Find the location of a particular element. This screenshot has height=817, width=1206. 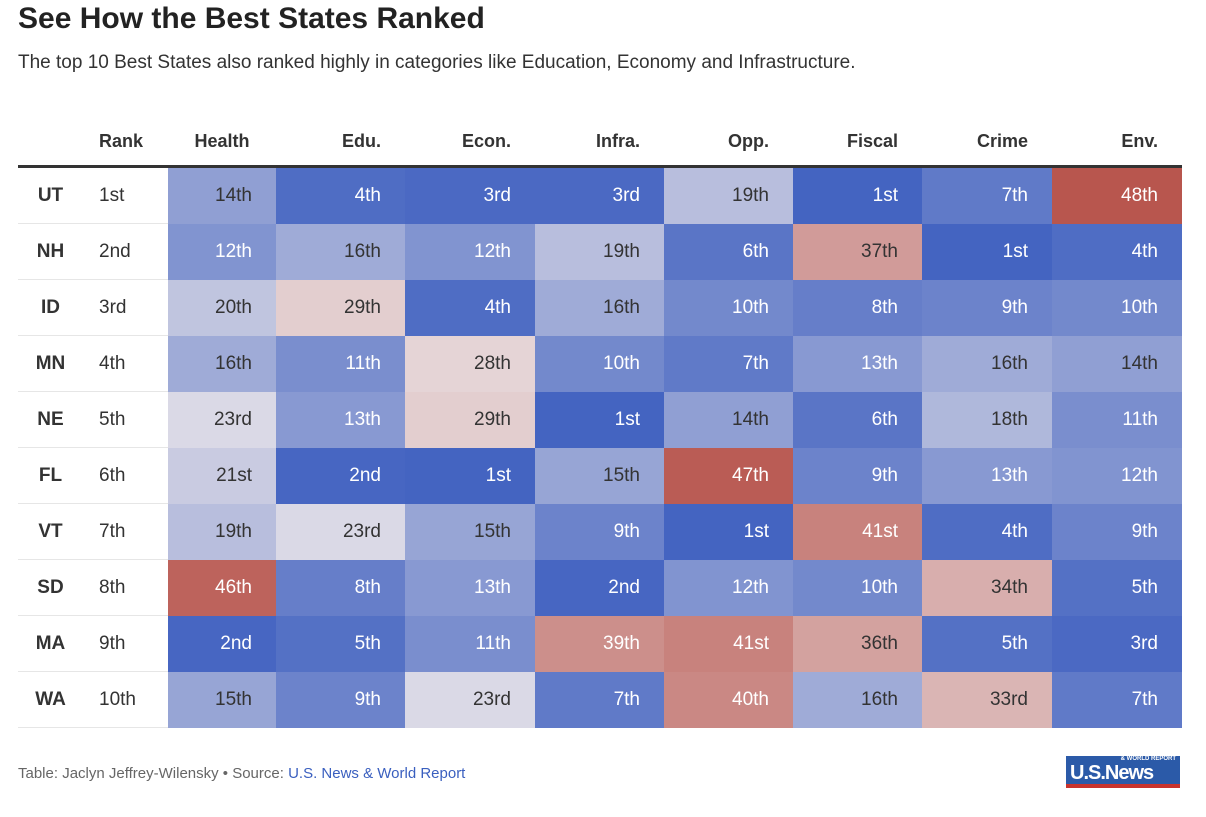

chart-title: See How the Best States Ranked is located at coordinates (251, 18).